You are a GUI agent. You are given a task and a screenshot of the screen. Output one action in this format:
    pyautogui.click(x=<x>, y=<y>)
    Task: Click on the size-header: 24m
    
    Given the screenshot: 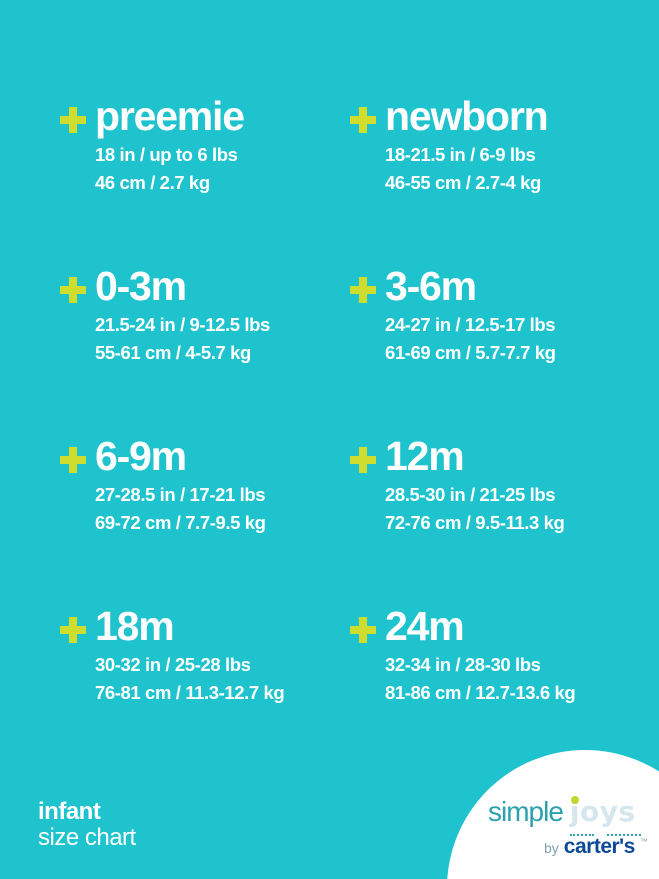 What is the action you would take?
    pyautogui.click(x=475, y=626)
    